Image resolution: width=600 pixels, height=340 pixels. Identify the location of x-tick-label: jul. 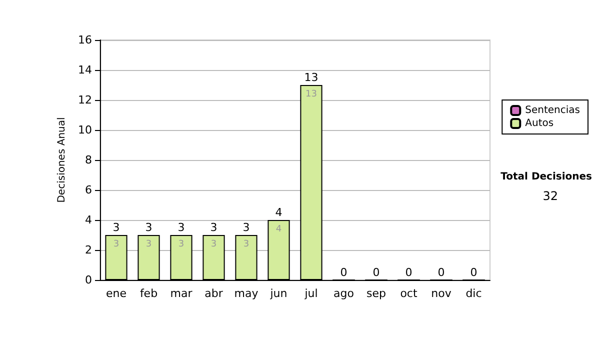
(311, 293).